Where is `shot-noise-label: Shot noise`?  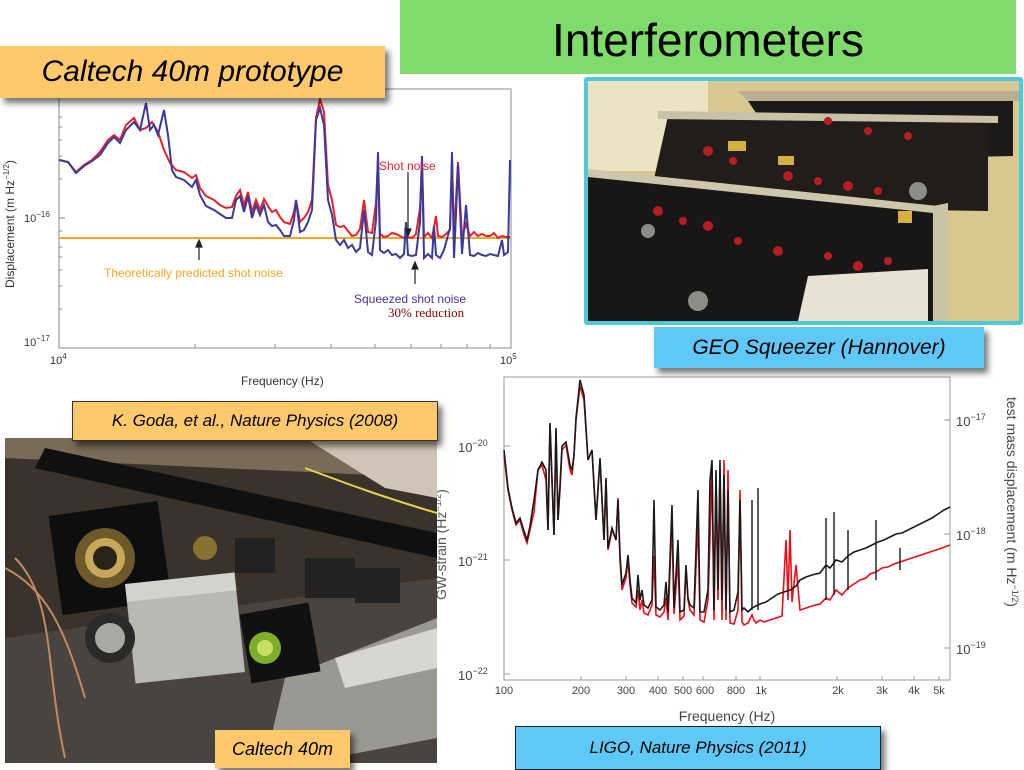
shot-noise-label: Shot noise is located at coordinates (407, 166).